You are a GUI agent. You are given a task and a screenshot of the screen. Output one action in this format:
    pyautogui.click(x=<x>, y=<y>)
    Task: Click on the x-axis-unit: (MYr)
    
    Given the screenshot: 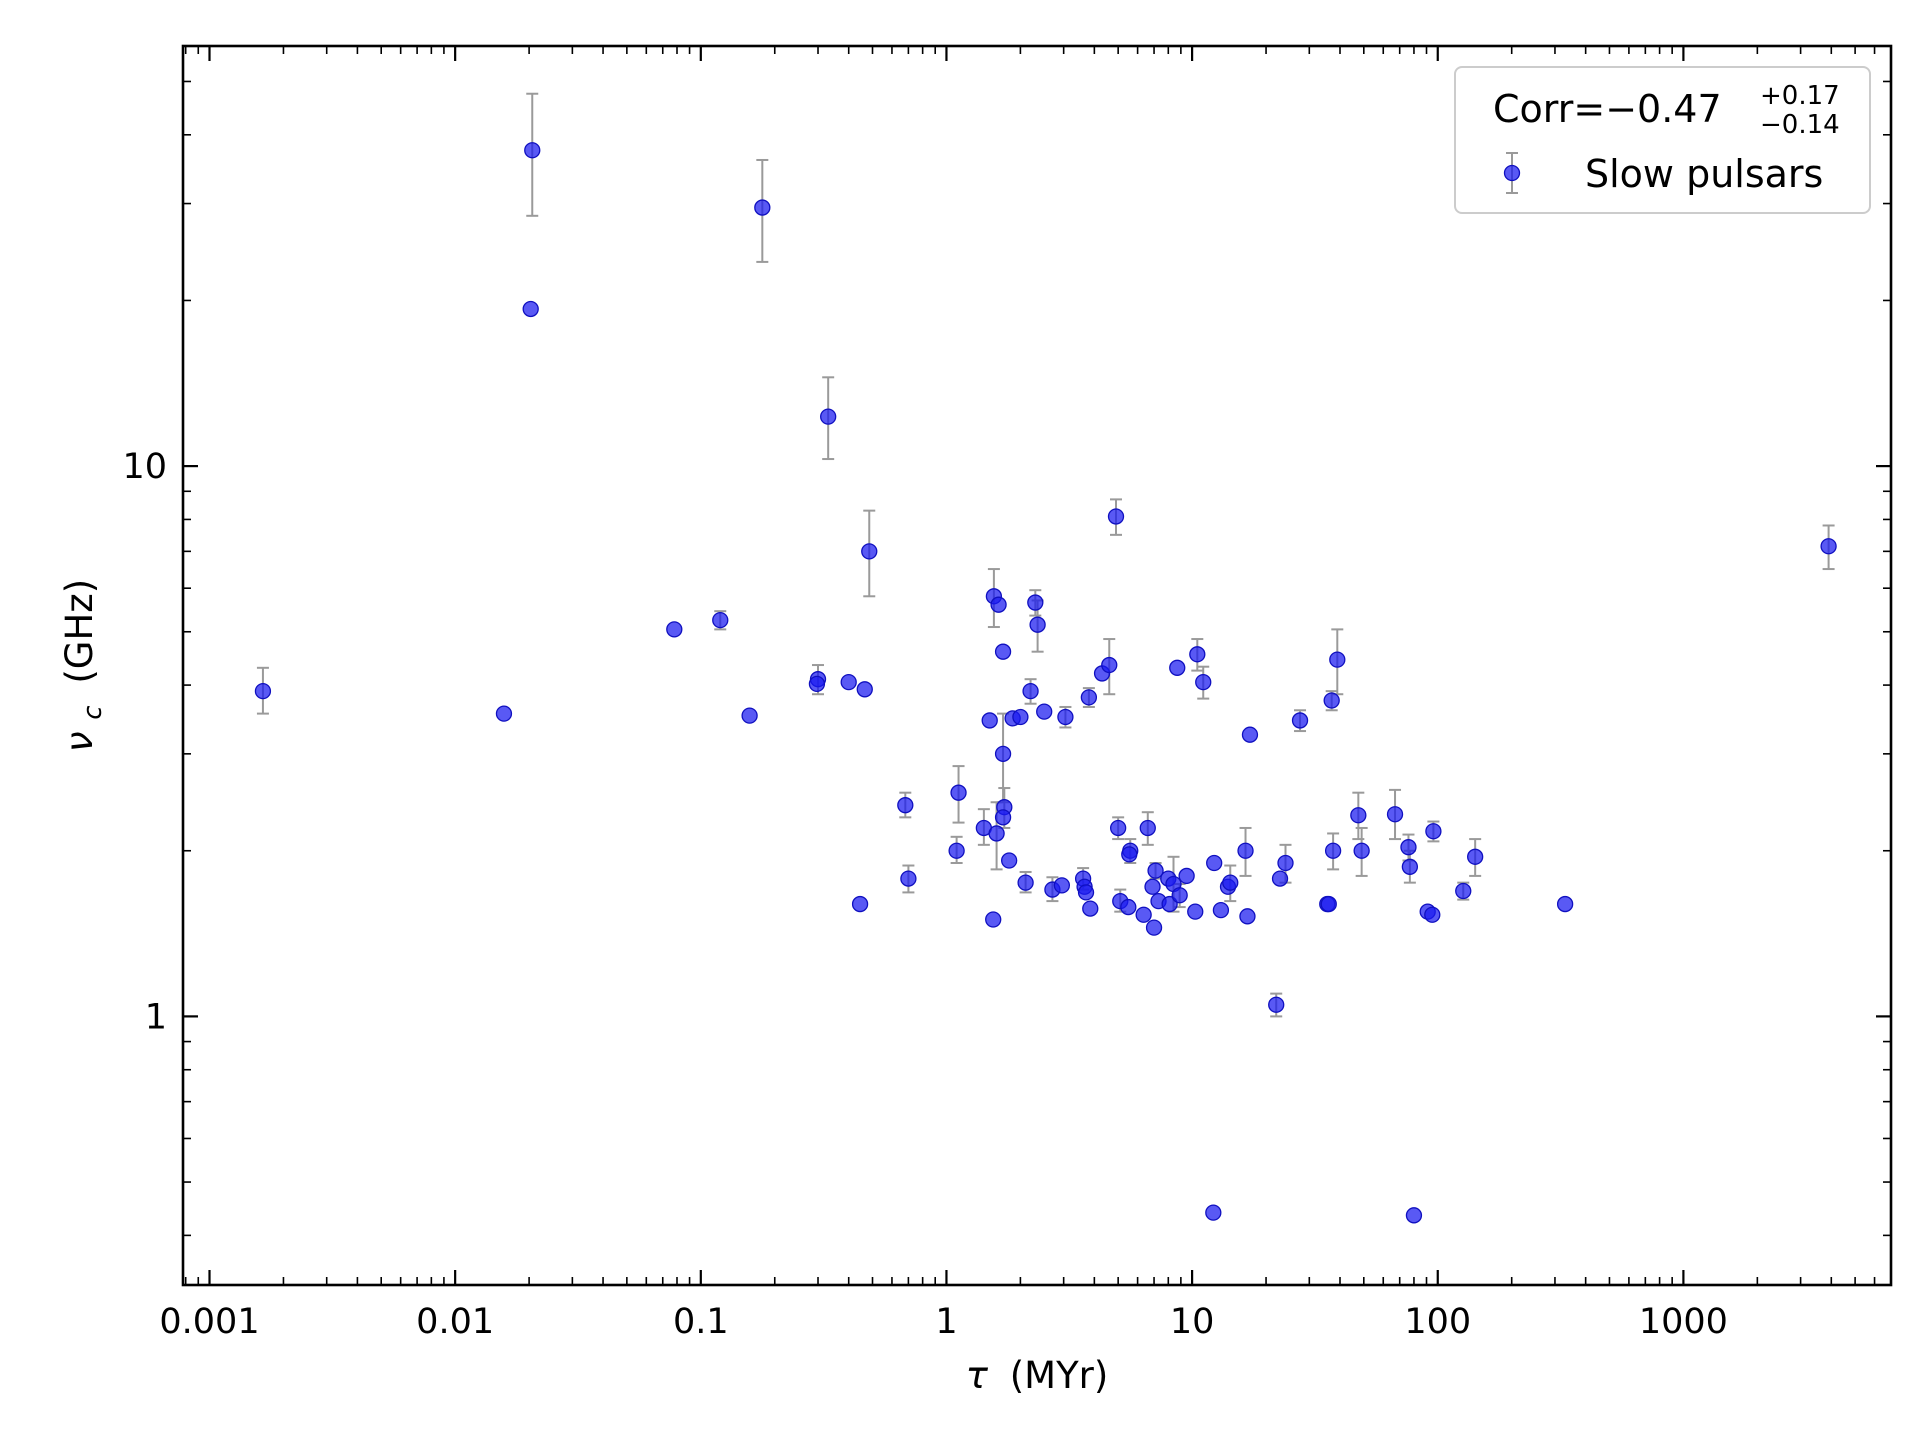 What is the action you would take?
    pyautogui.click(x=1059, y=1375)
    